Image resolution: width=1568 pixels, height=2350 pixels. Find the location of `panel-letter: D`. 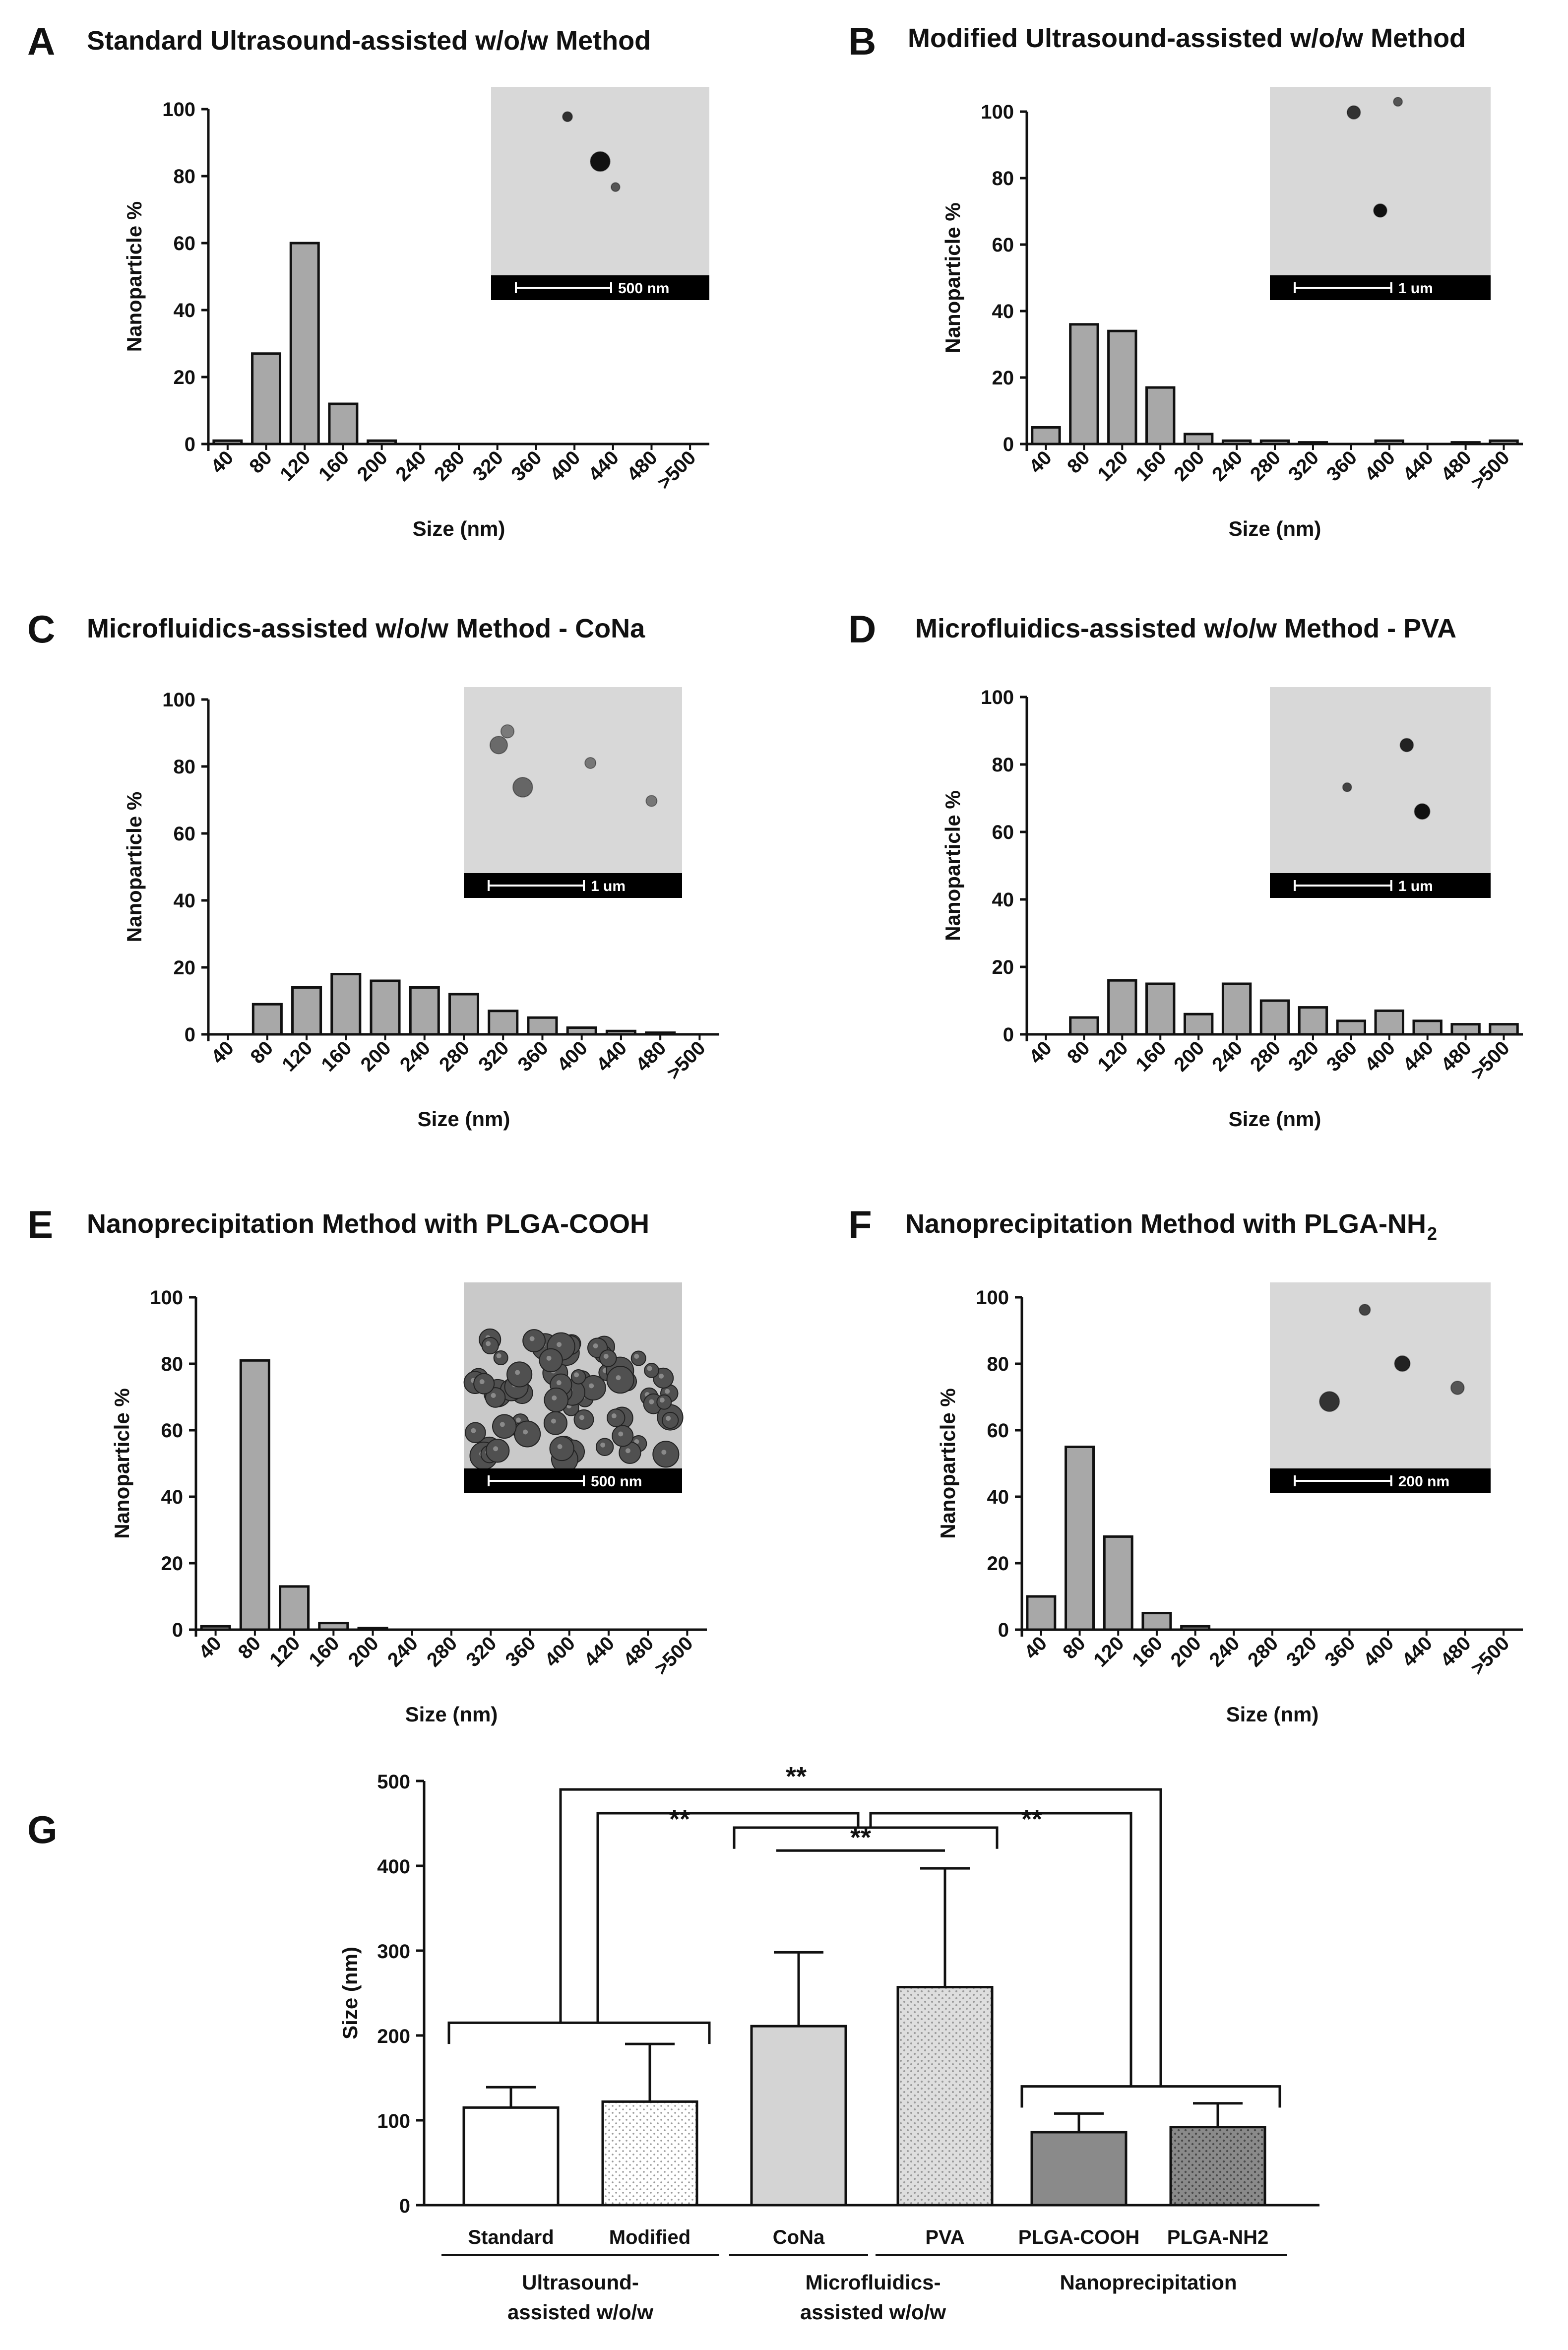

panel-letter: D is located at coordinates (862, 629).